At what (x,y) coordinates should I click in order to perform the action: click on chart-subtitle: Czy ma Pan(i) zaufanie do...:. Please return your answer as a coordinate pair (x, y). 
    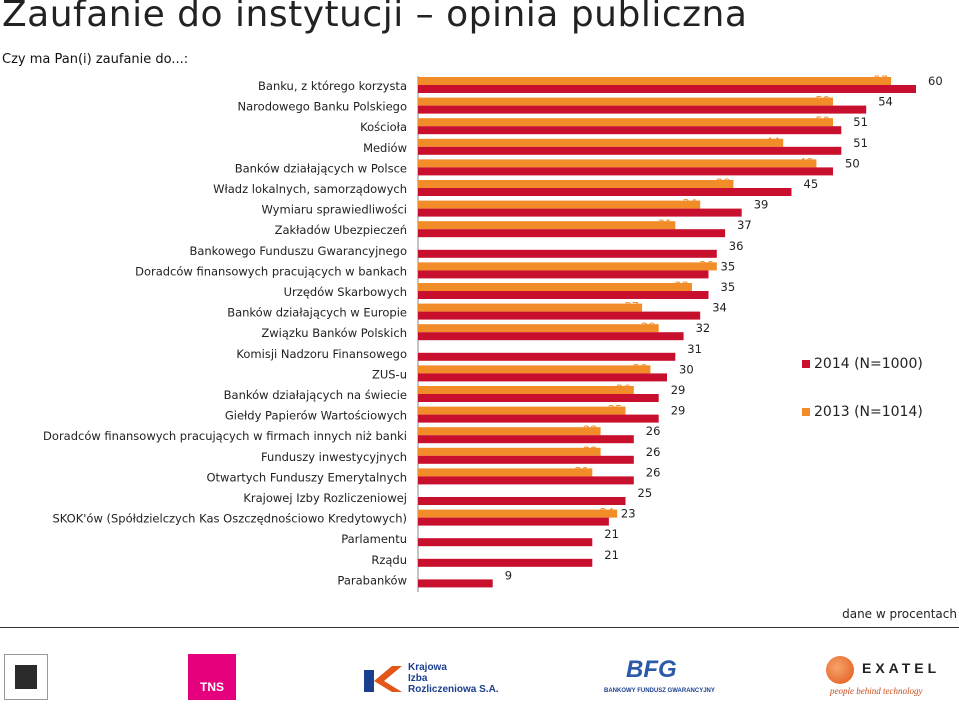
    Looking at the image, I should click on (95, 59).